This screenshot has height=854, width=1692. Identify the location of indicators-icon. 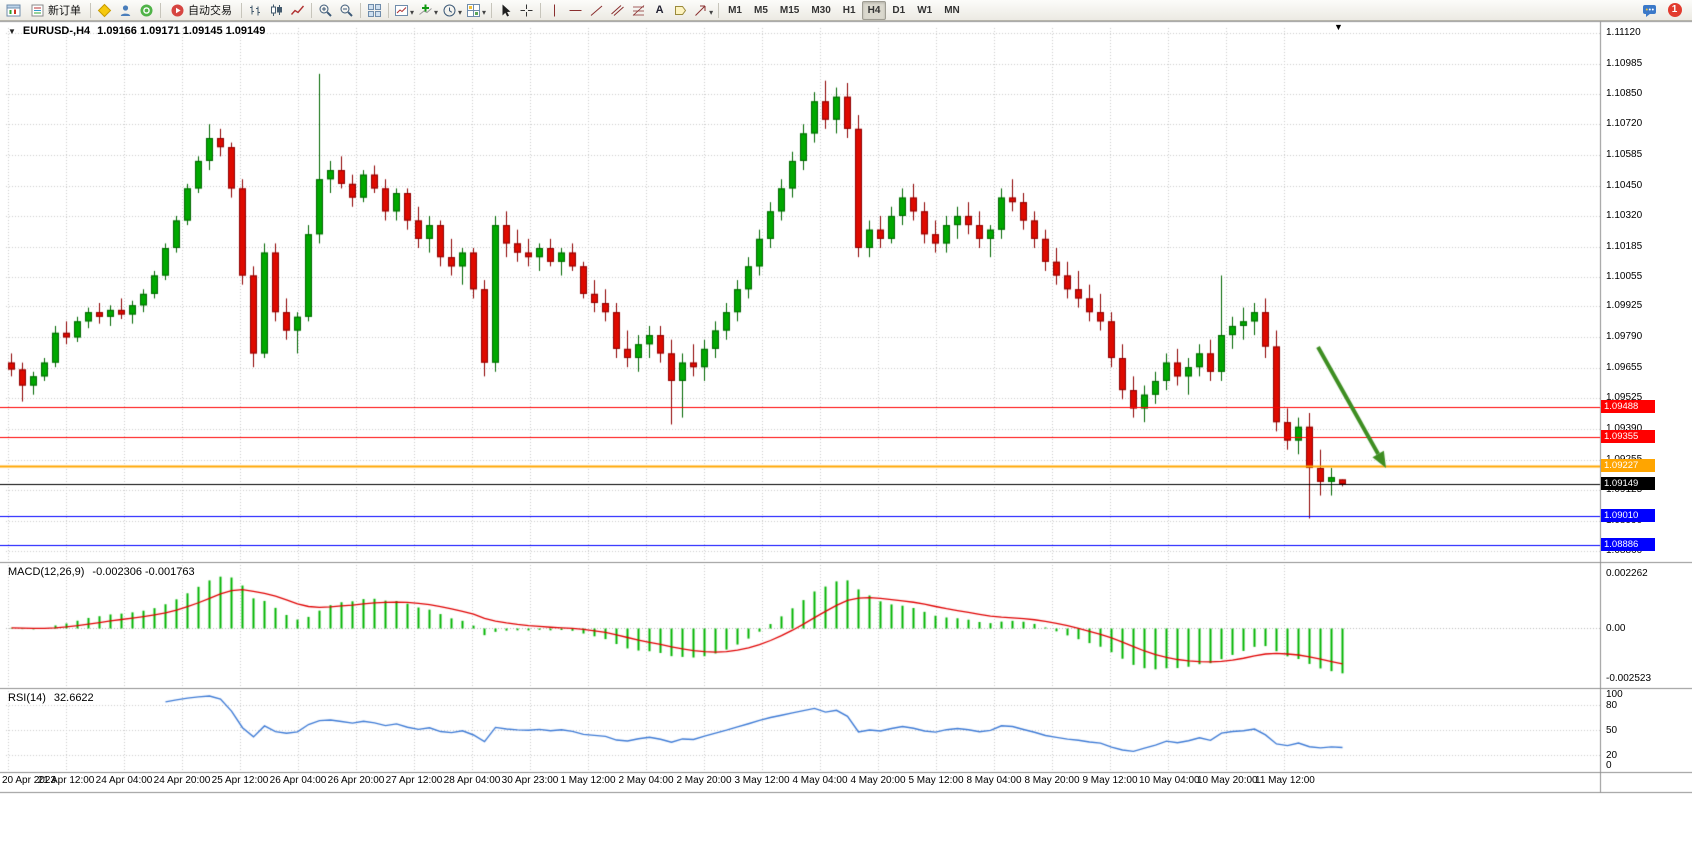
(425, 10).